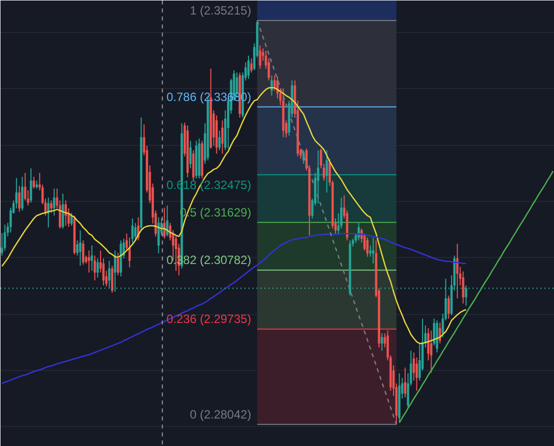 Image resolution: width=554 pixels, height=446 pixels. Describe the element at coordinates (221, 414) in the screenshot. I see `ref-line-label: 0 (2.28042)` at that location.